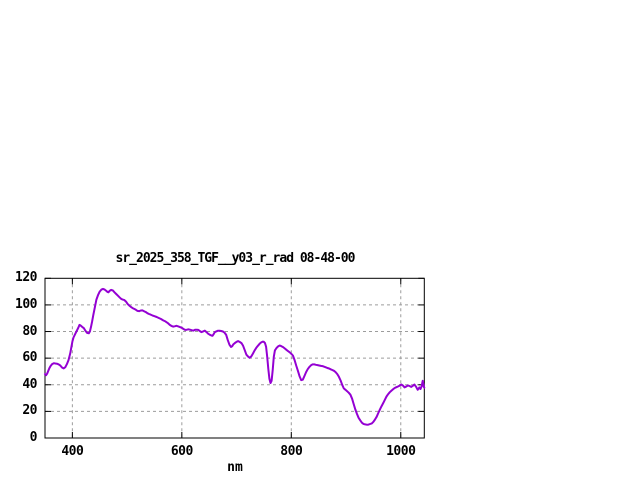 Image resolution: width=640 pixels, height=480 pixels. Describe the element at coordinates (29, 411) in the screenshot. I see `y-tick-label: 20` at that location.